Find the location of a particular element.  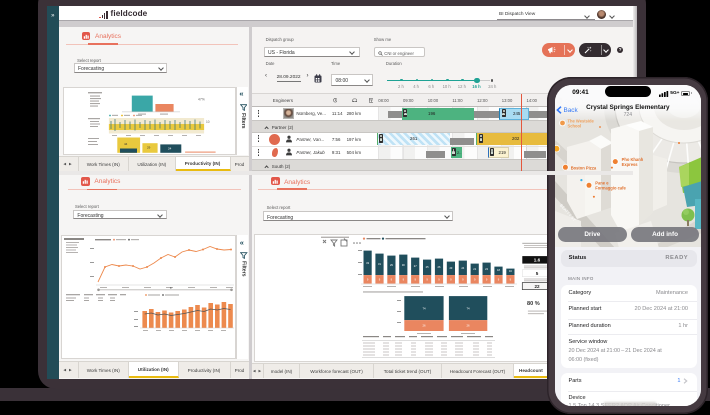

svg-text: 23 is located at coordinates (450, 268).